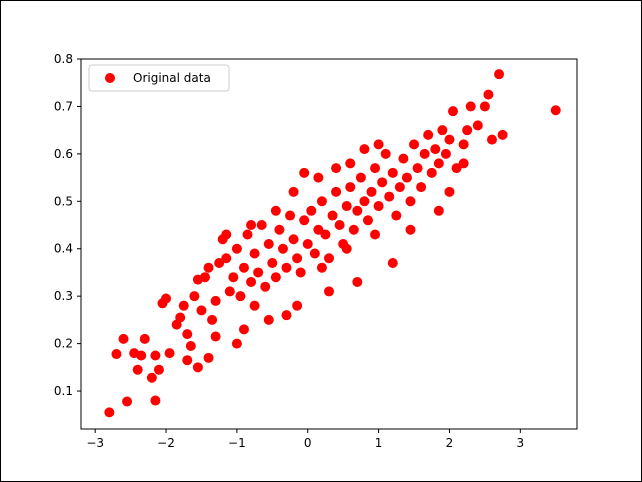  I want to click on x-tick-label: −2, so click(166, 443).